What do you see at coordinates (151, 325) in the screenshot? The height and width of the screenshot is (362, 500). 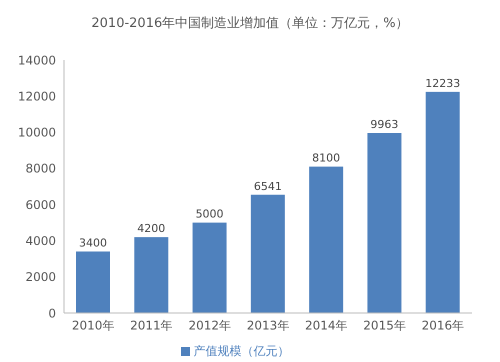 I see `x-tick-label: 2011年` at bounding box center [151, 325].